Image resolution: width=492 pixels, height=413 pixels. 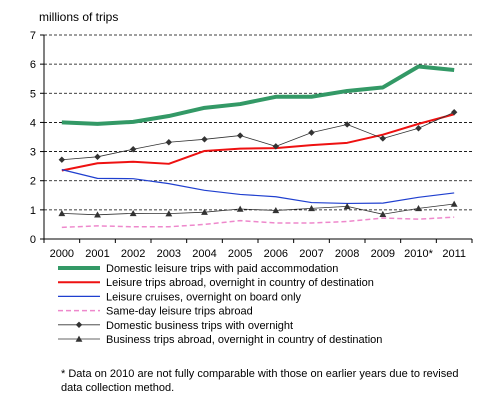 I want to click on y-tick-label: 1, so click(x=33, y=211).